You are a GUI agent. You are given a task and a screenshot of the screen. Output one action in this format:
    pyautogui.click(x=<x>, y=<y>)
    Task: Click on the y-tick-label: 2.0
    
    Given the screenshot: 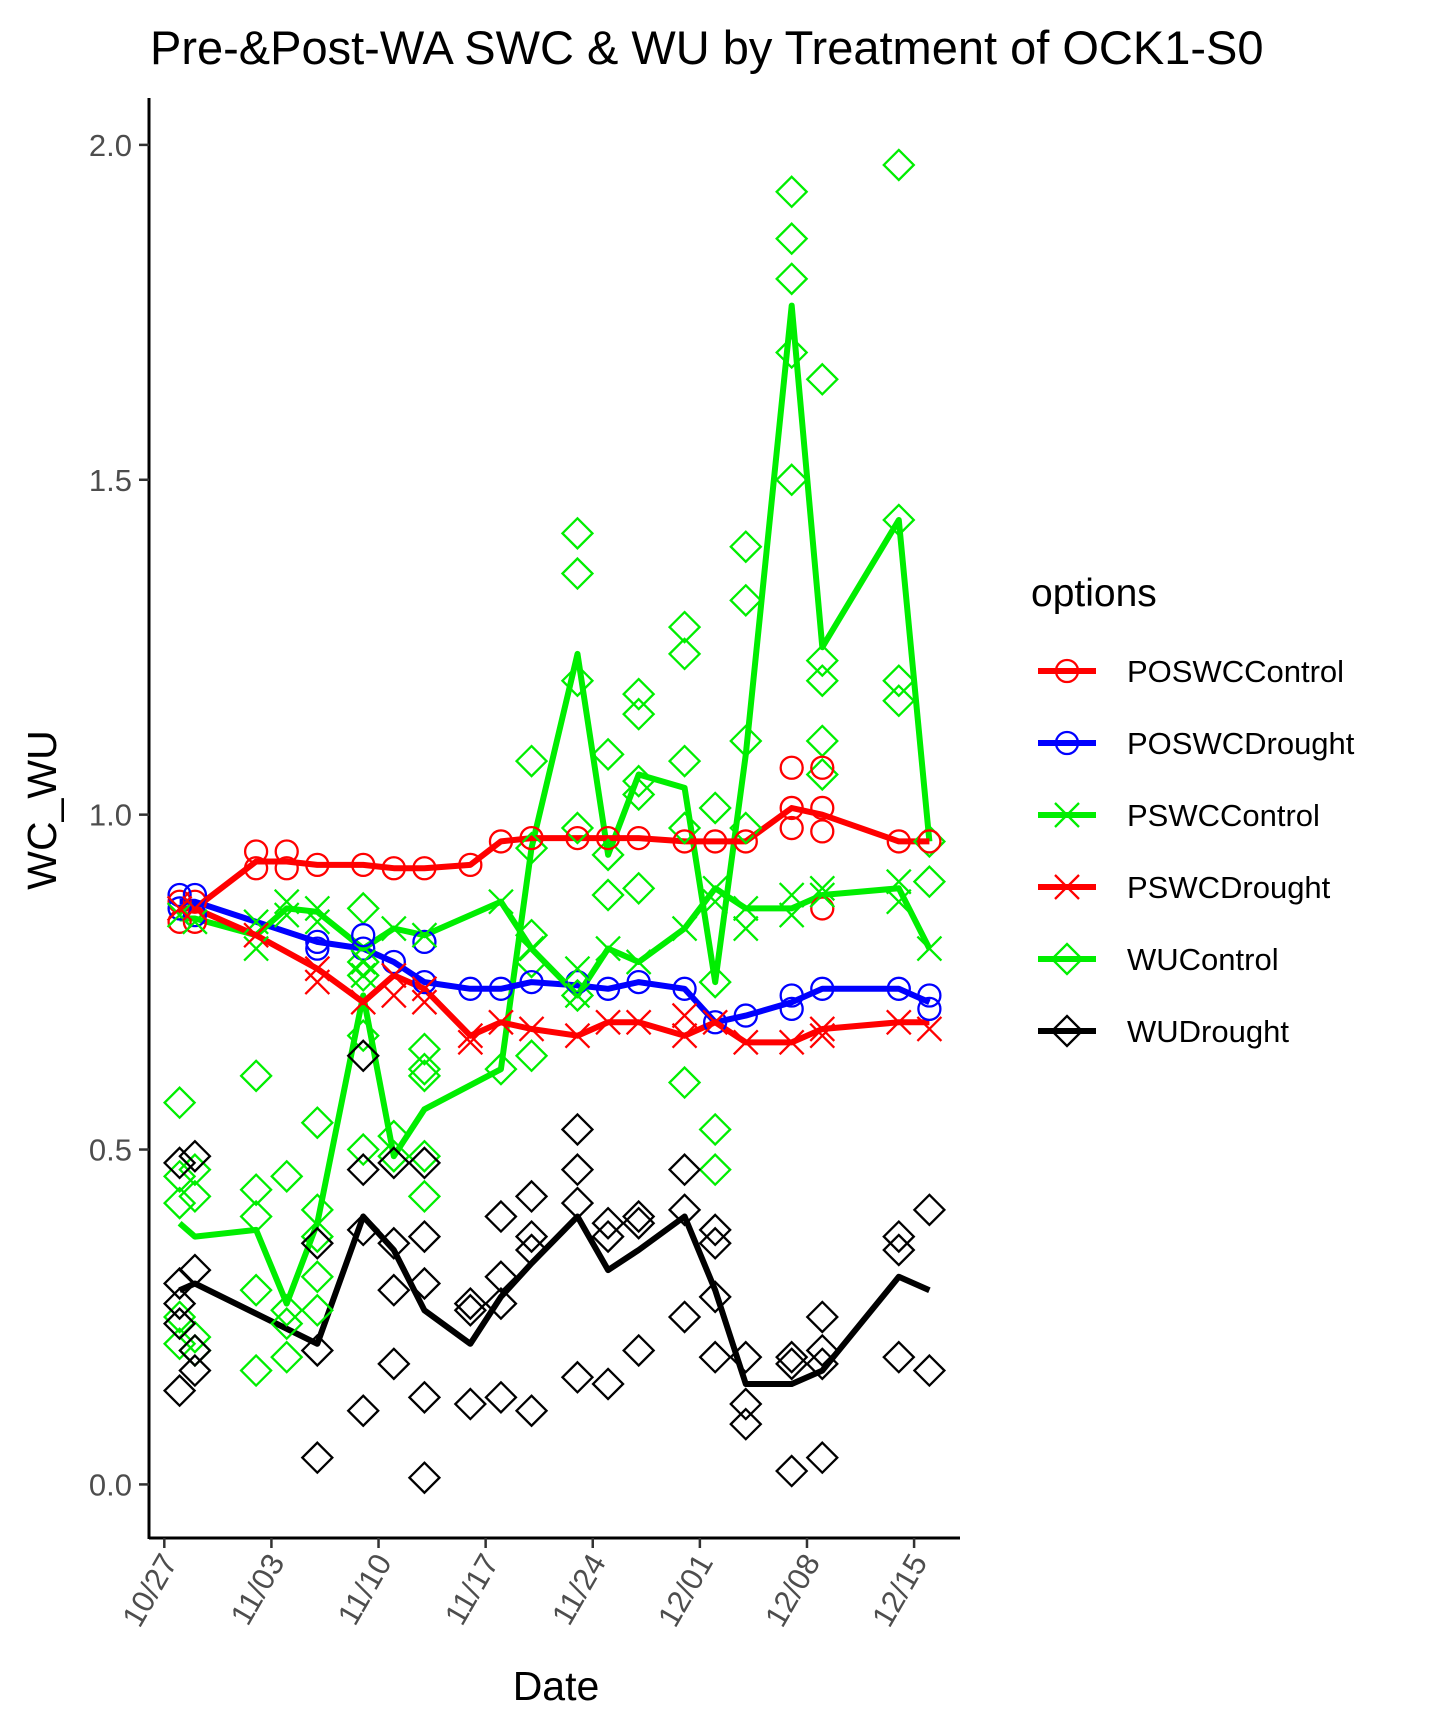 What is the action you would take?
    pyautogui.click(x=110, y=145)
    